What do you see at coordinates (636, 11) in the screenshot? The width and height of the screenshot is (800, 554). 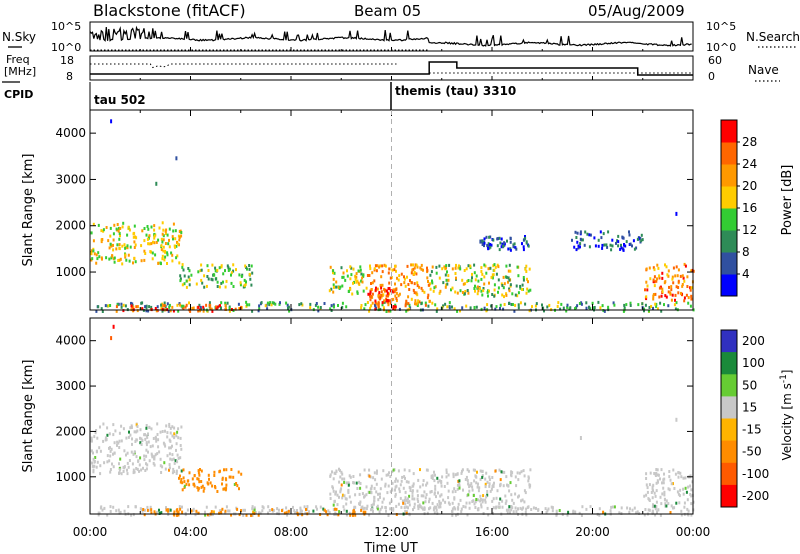 I see `date-title: 05/Aug/2009` at bounding box center [636, 11].